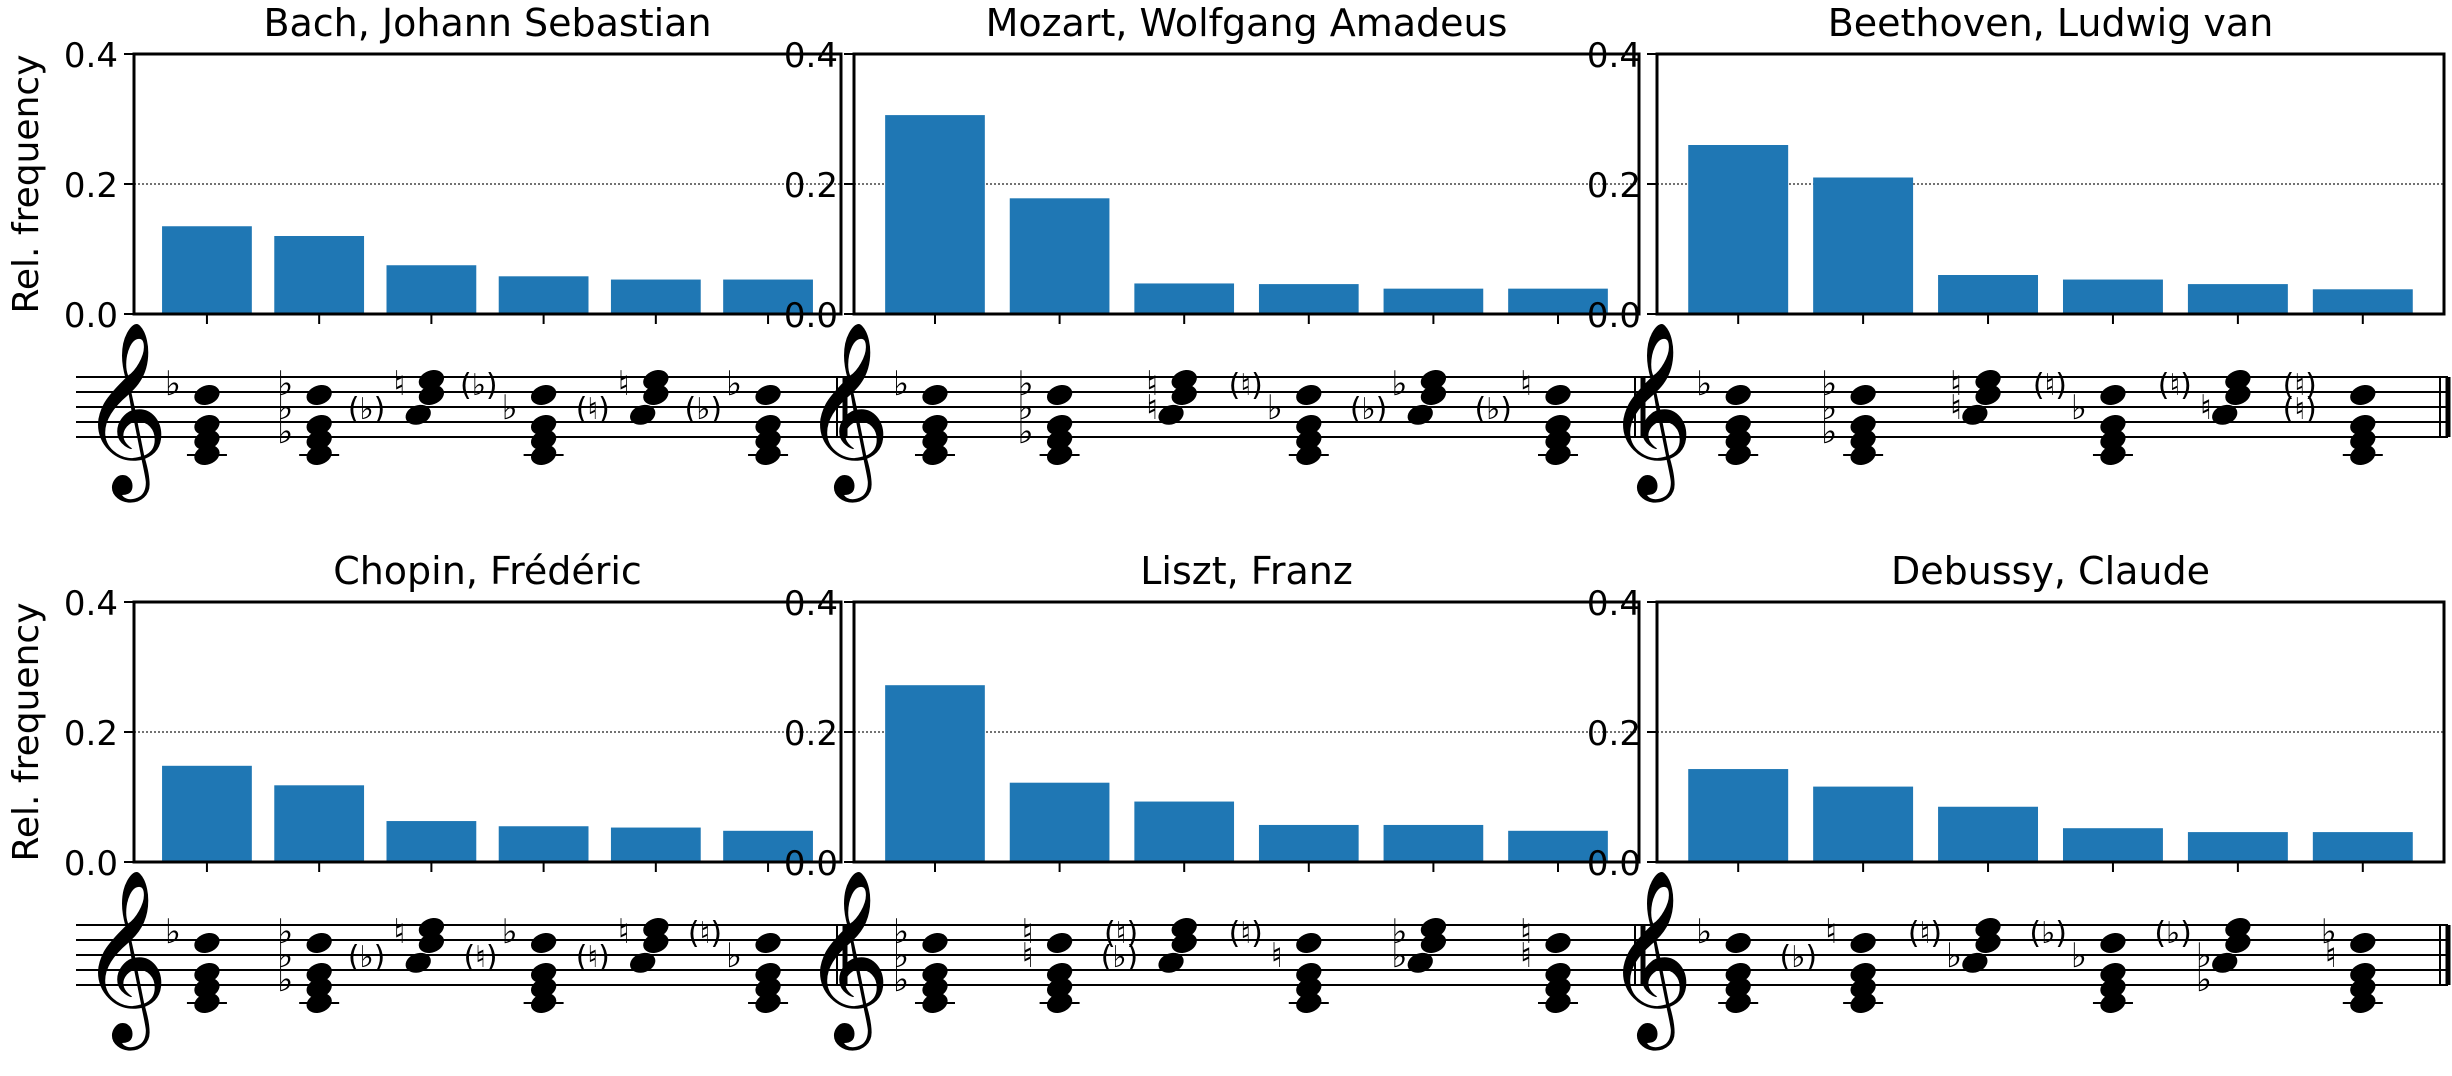  I want to click on chord: ♭(♮), so click(513, 962).